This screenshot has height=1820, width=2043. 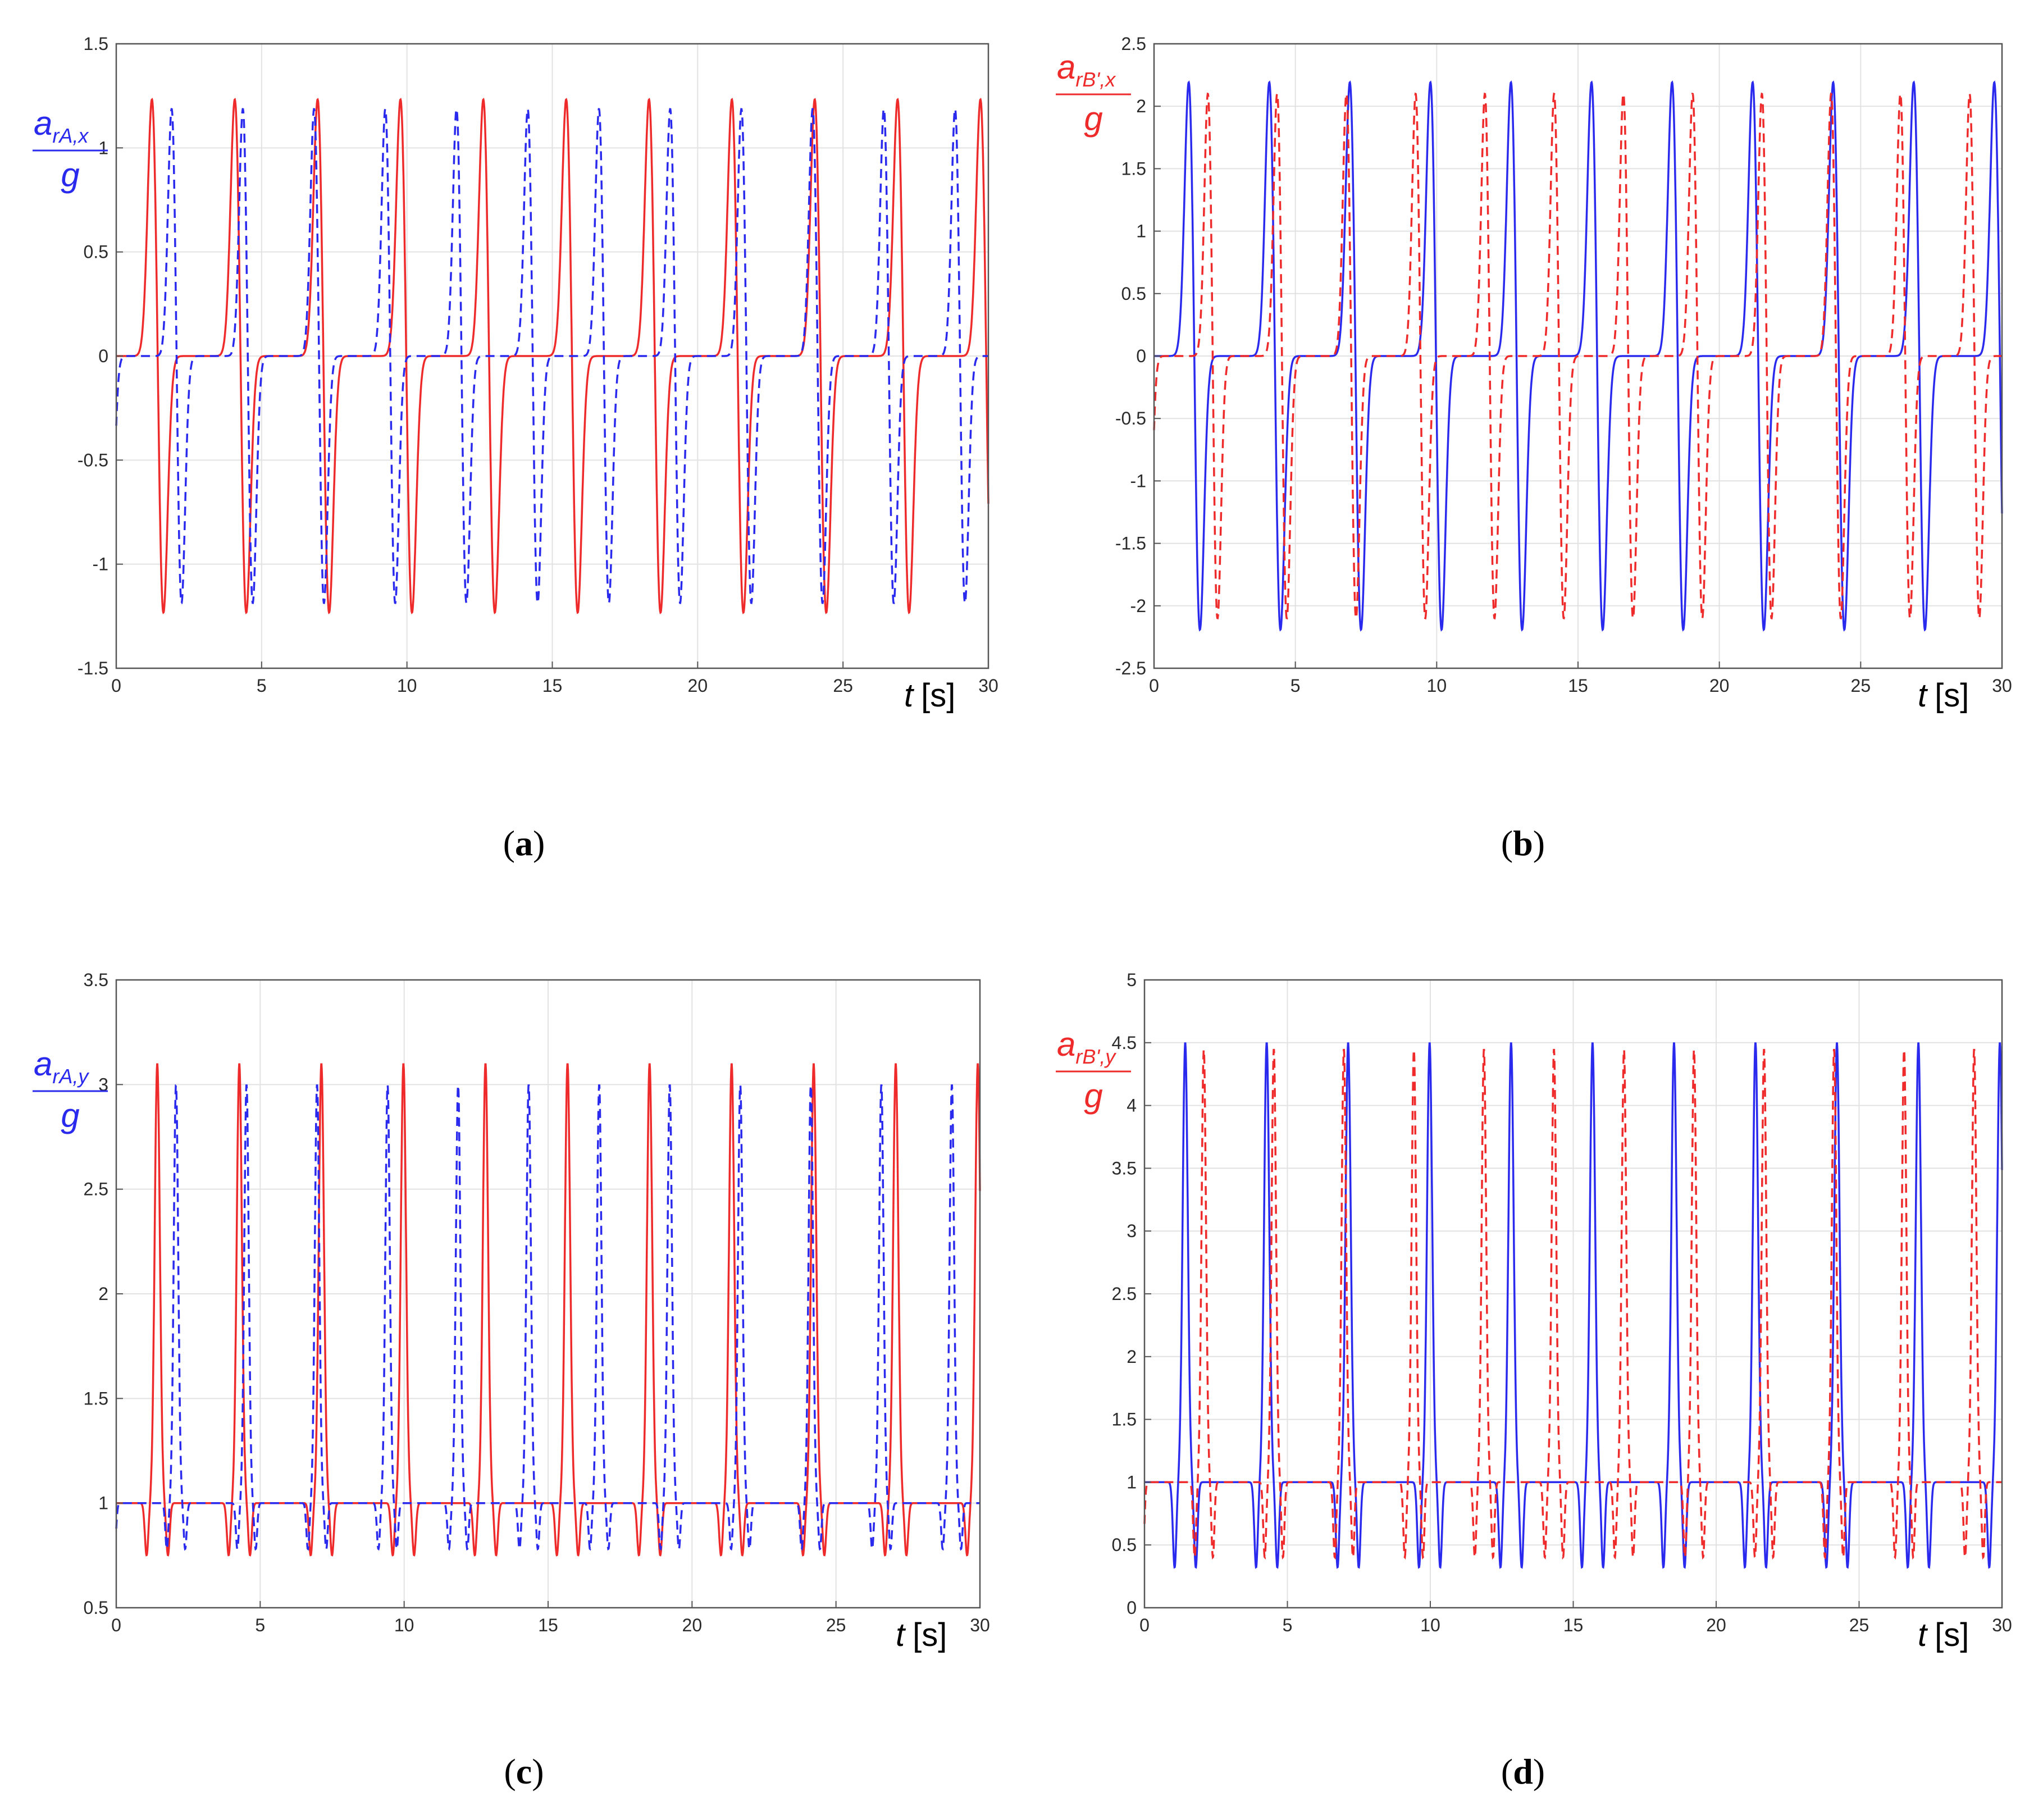 What do you see at coordinates (1523, 1771) in the screenshot?
I see `caption-d: (d)` at bounding box center [1523, 1771].